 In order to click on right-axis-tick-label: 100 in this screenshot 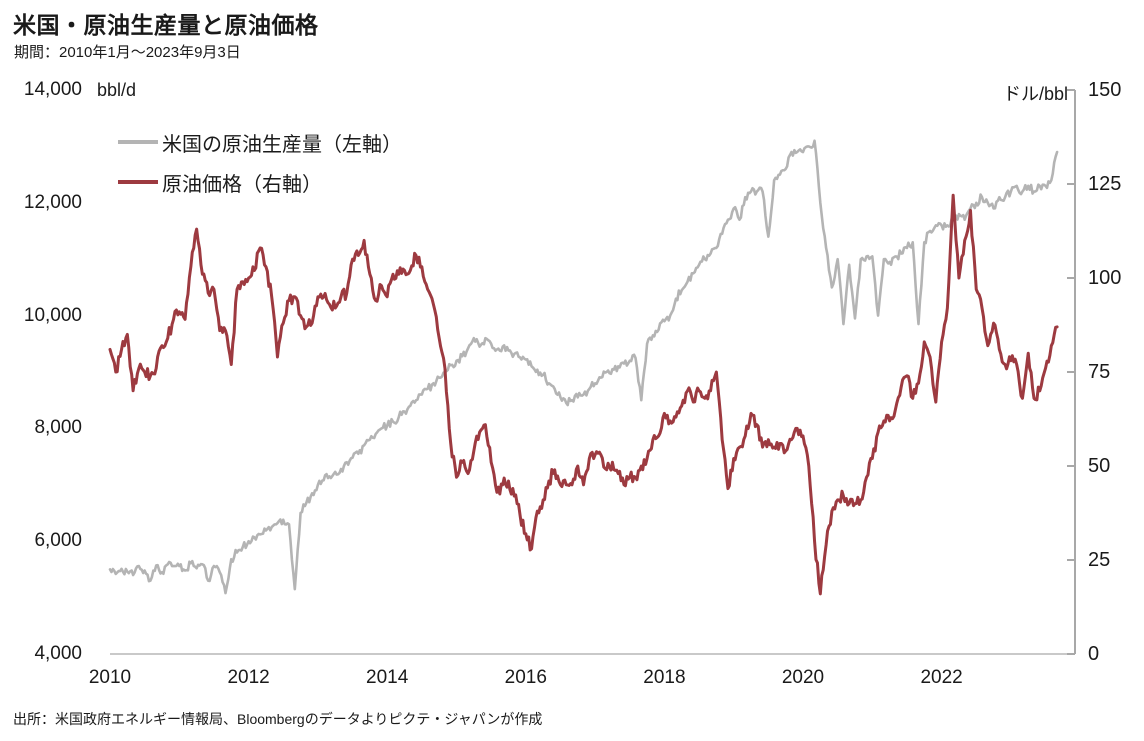, I will do `click(1105, 278)`.